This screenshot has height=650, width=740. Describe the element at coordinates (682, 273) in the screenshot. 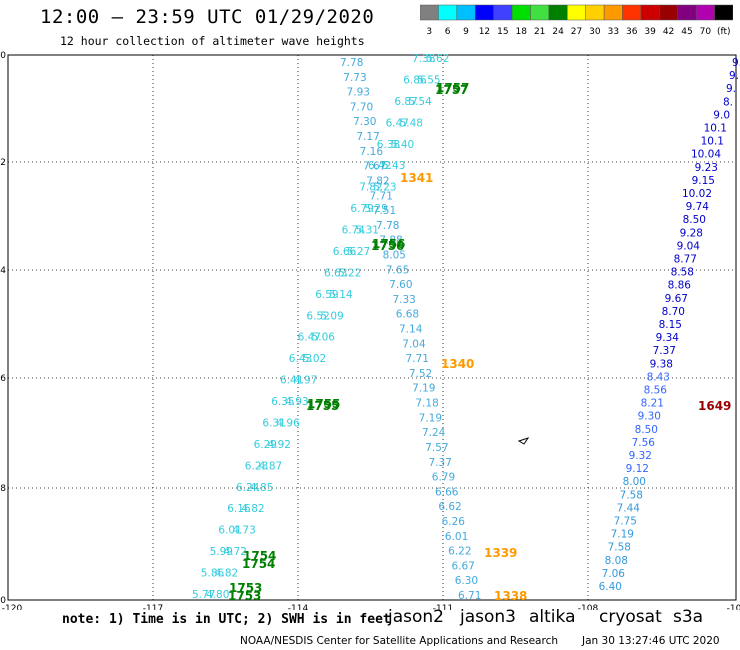

I see `swh-value: 8.58` at that location.